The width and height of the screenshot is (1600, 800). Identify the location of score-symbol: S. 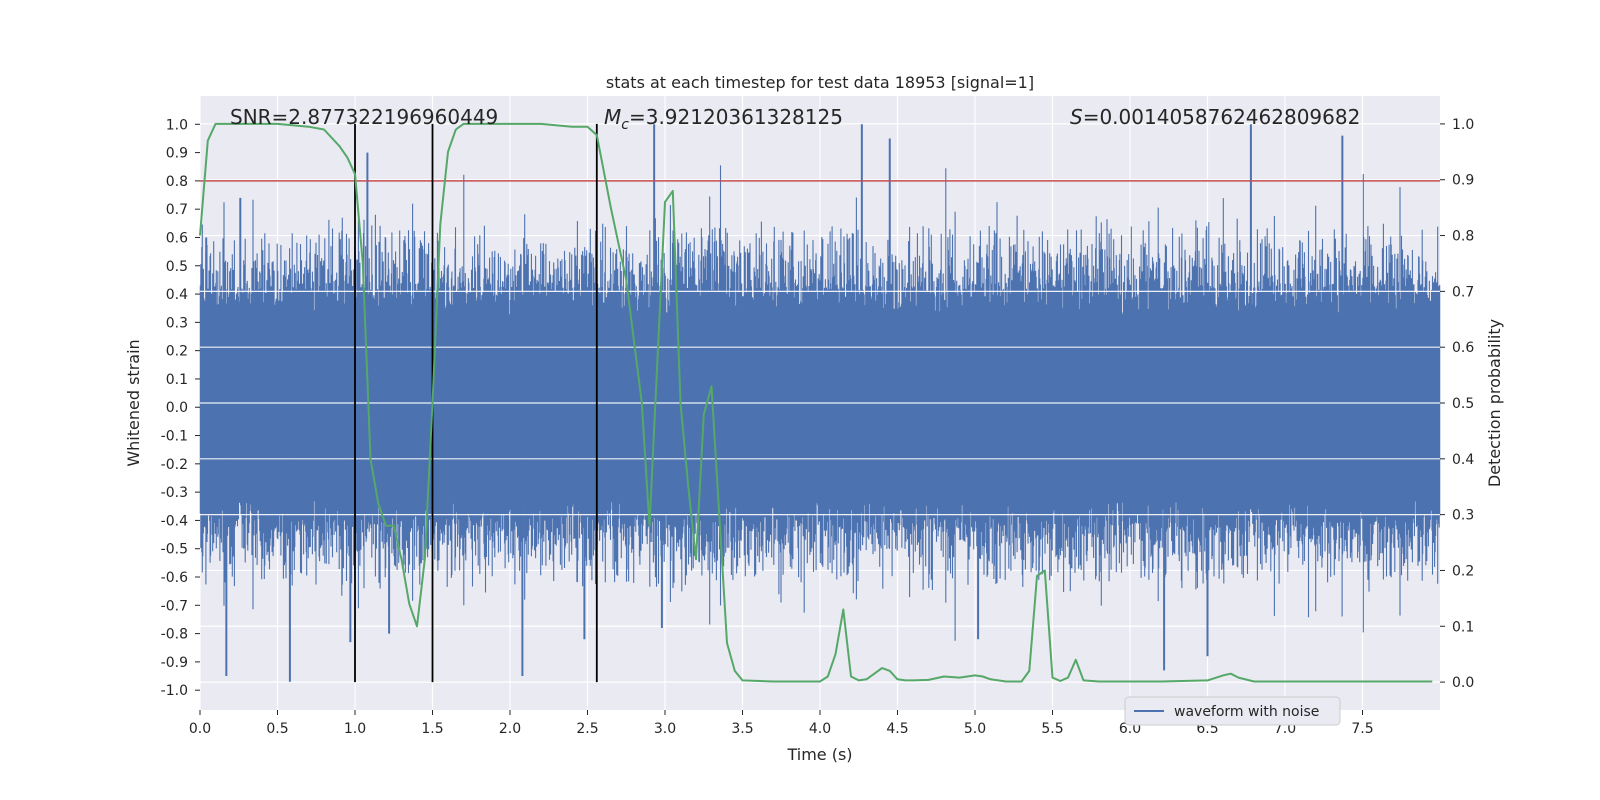
(1076, 117).